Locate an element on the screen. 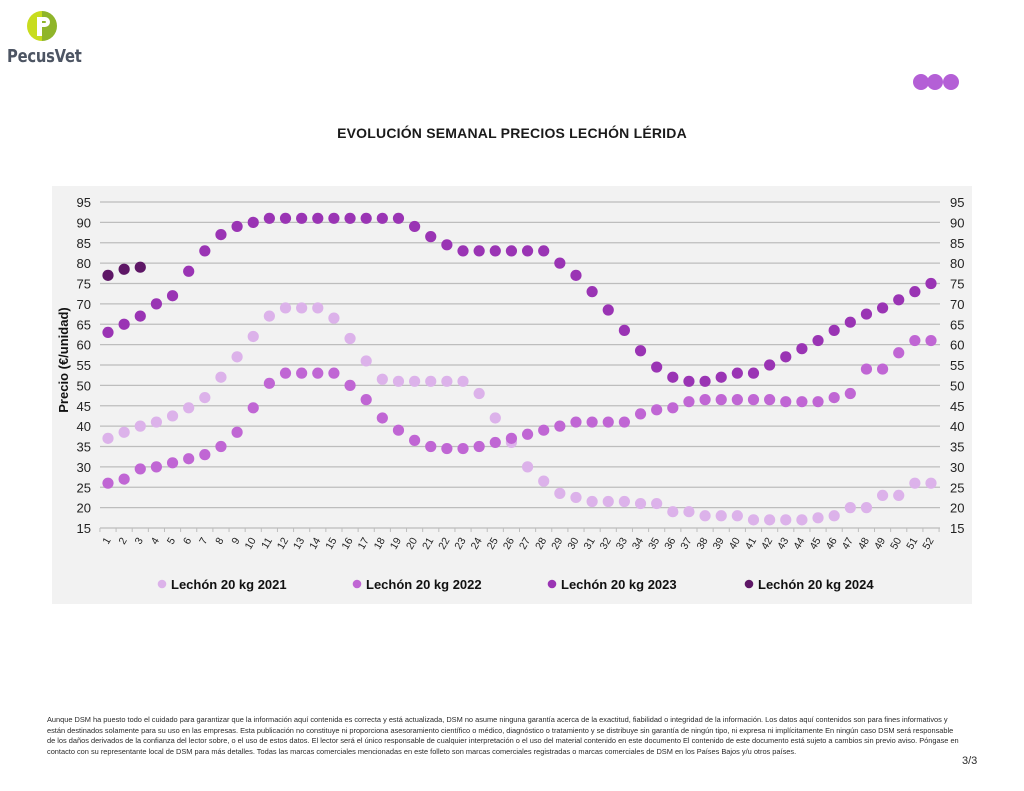  y-tick-label-right: 85 is located at coordinates (957, 243).